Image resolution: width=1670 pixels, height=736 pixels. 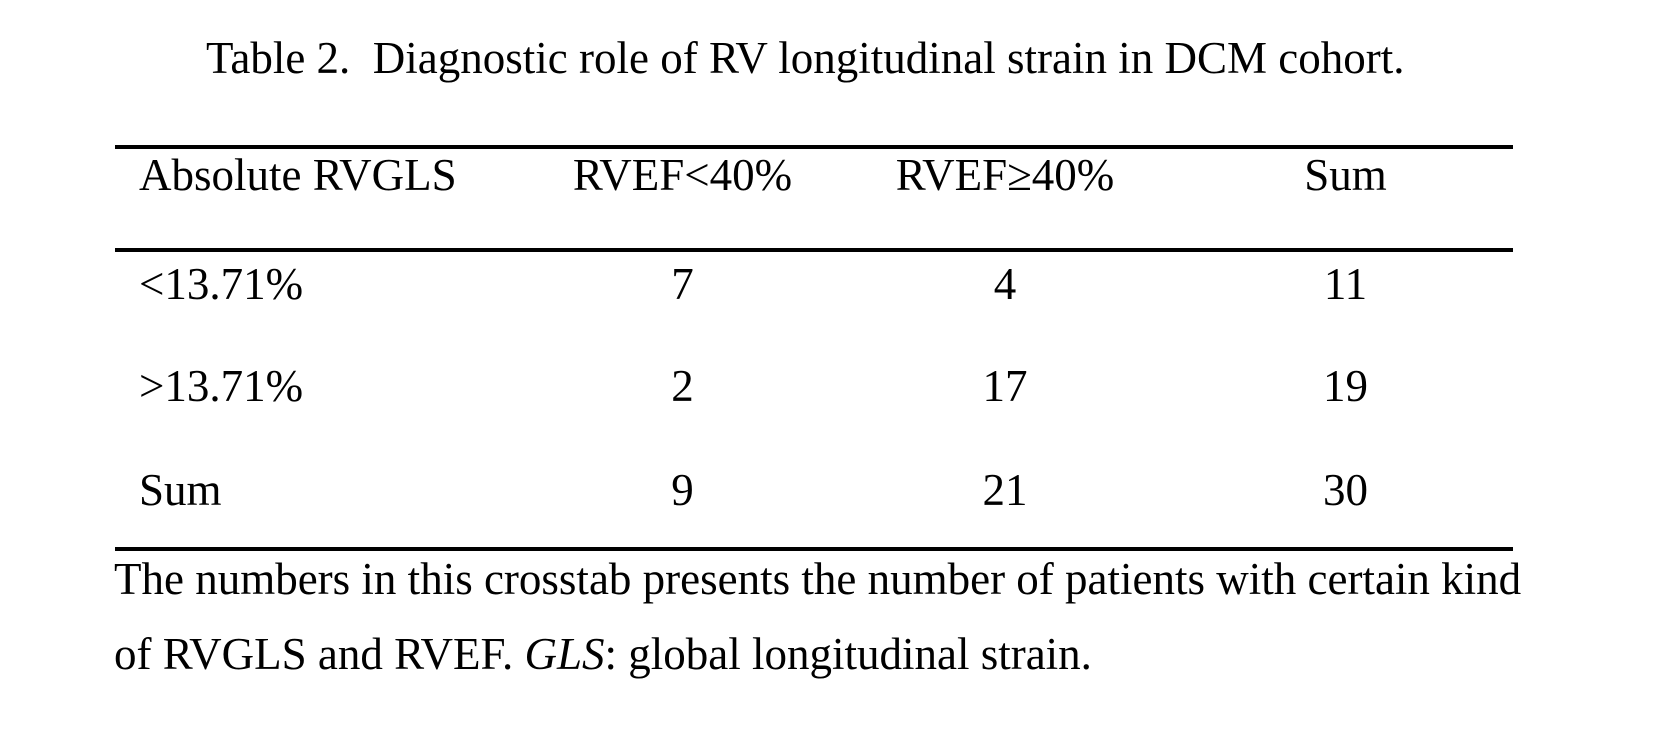 What do you see at coordinates (682, 199) in the screenshot?
I see `column-header-rvef-lt-40: RVEF<40%` at bounding box center [682, 199].